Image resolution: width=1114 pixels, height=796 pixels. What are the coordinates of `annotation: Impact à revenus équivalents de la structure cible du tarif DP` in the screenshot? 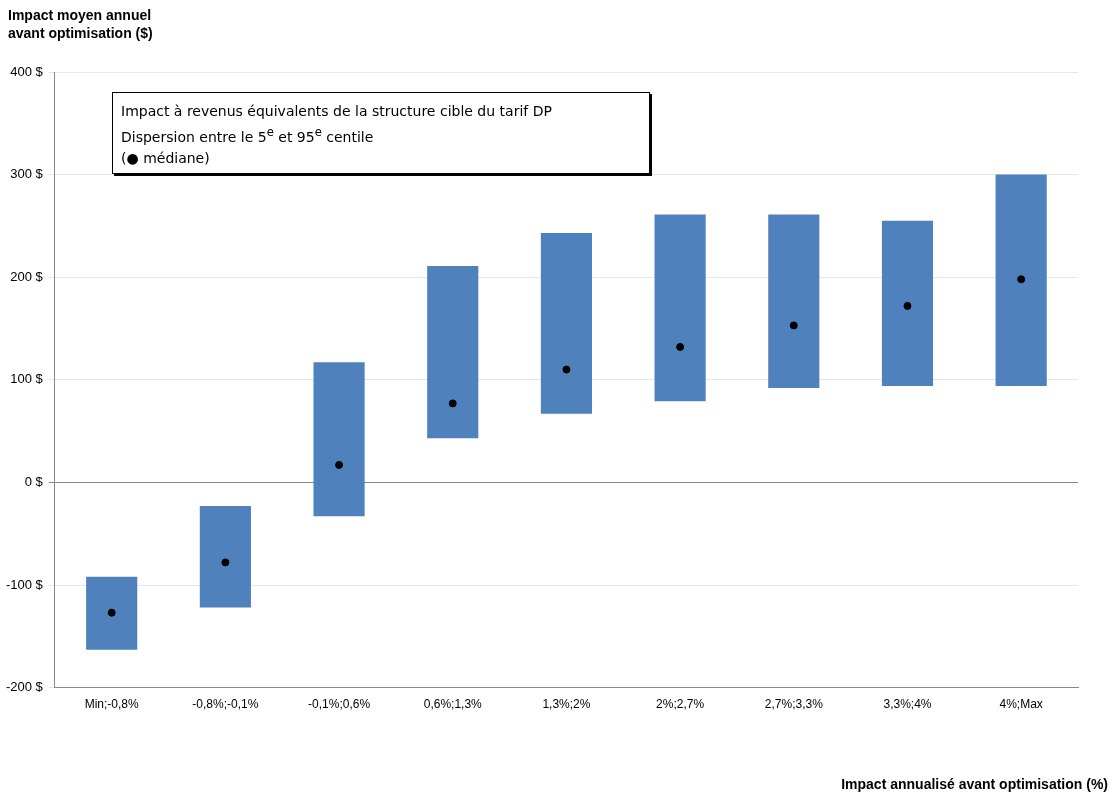 It's located at (337, 111).